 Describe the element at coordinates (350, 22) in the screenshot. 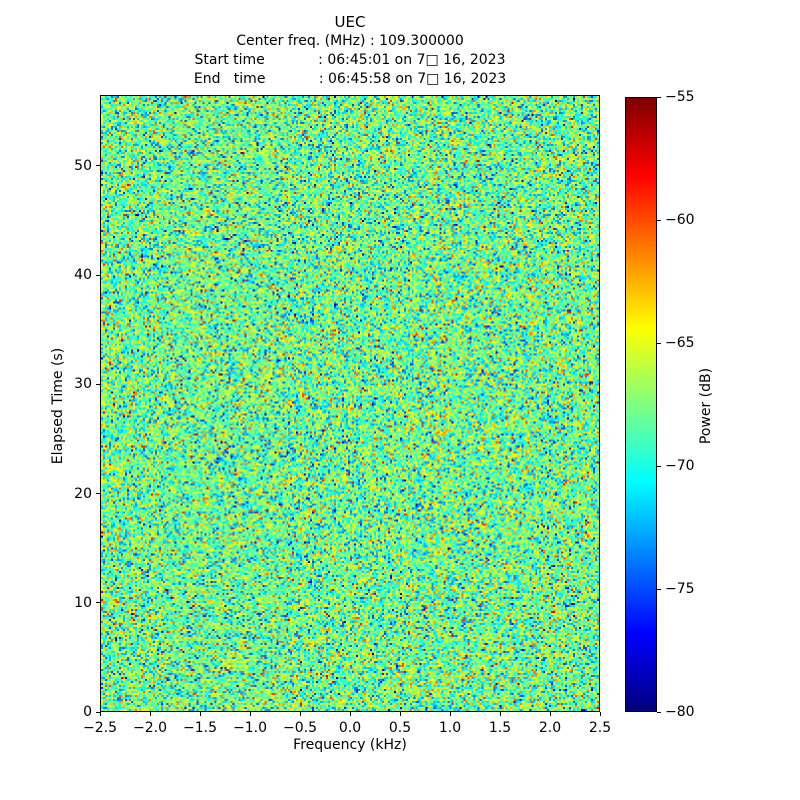

I see `chart-title: UEC` at that location.